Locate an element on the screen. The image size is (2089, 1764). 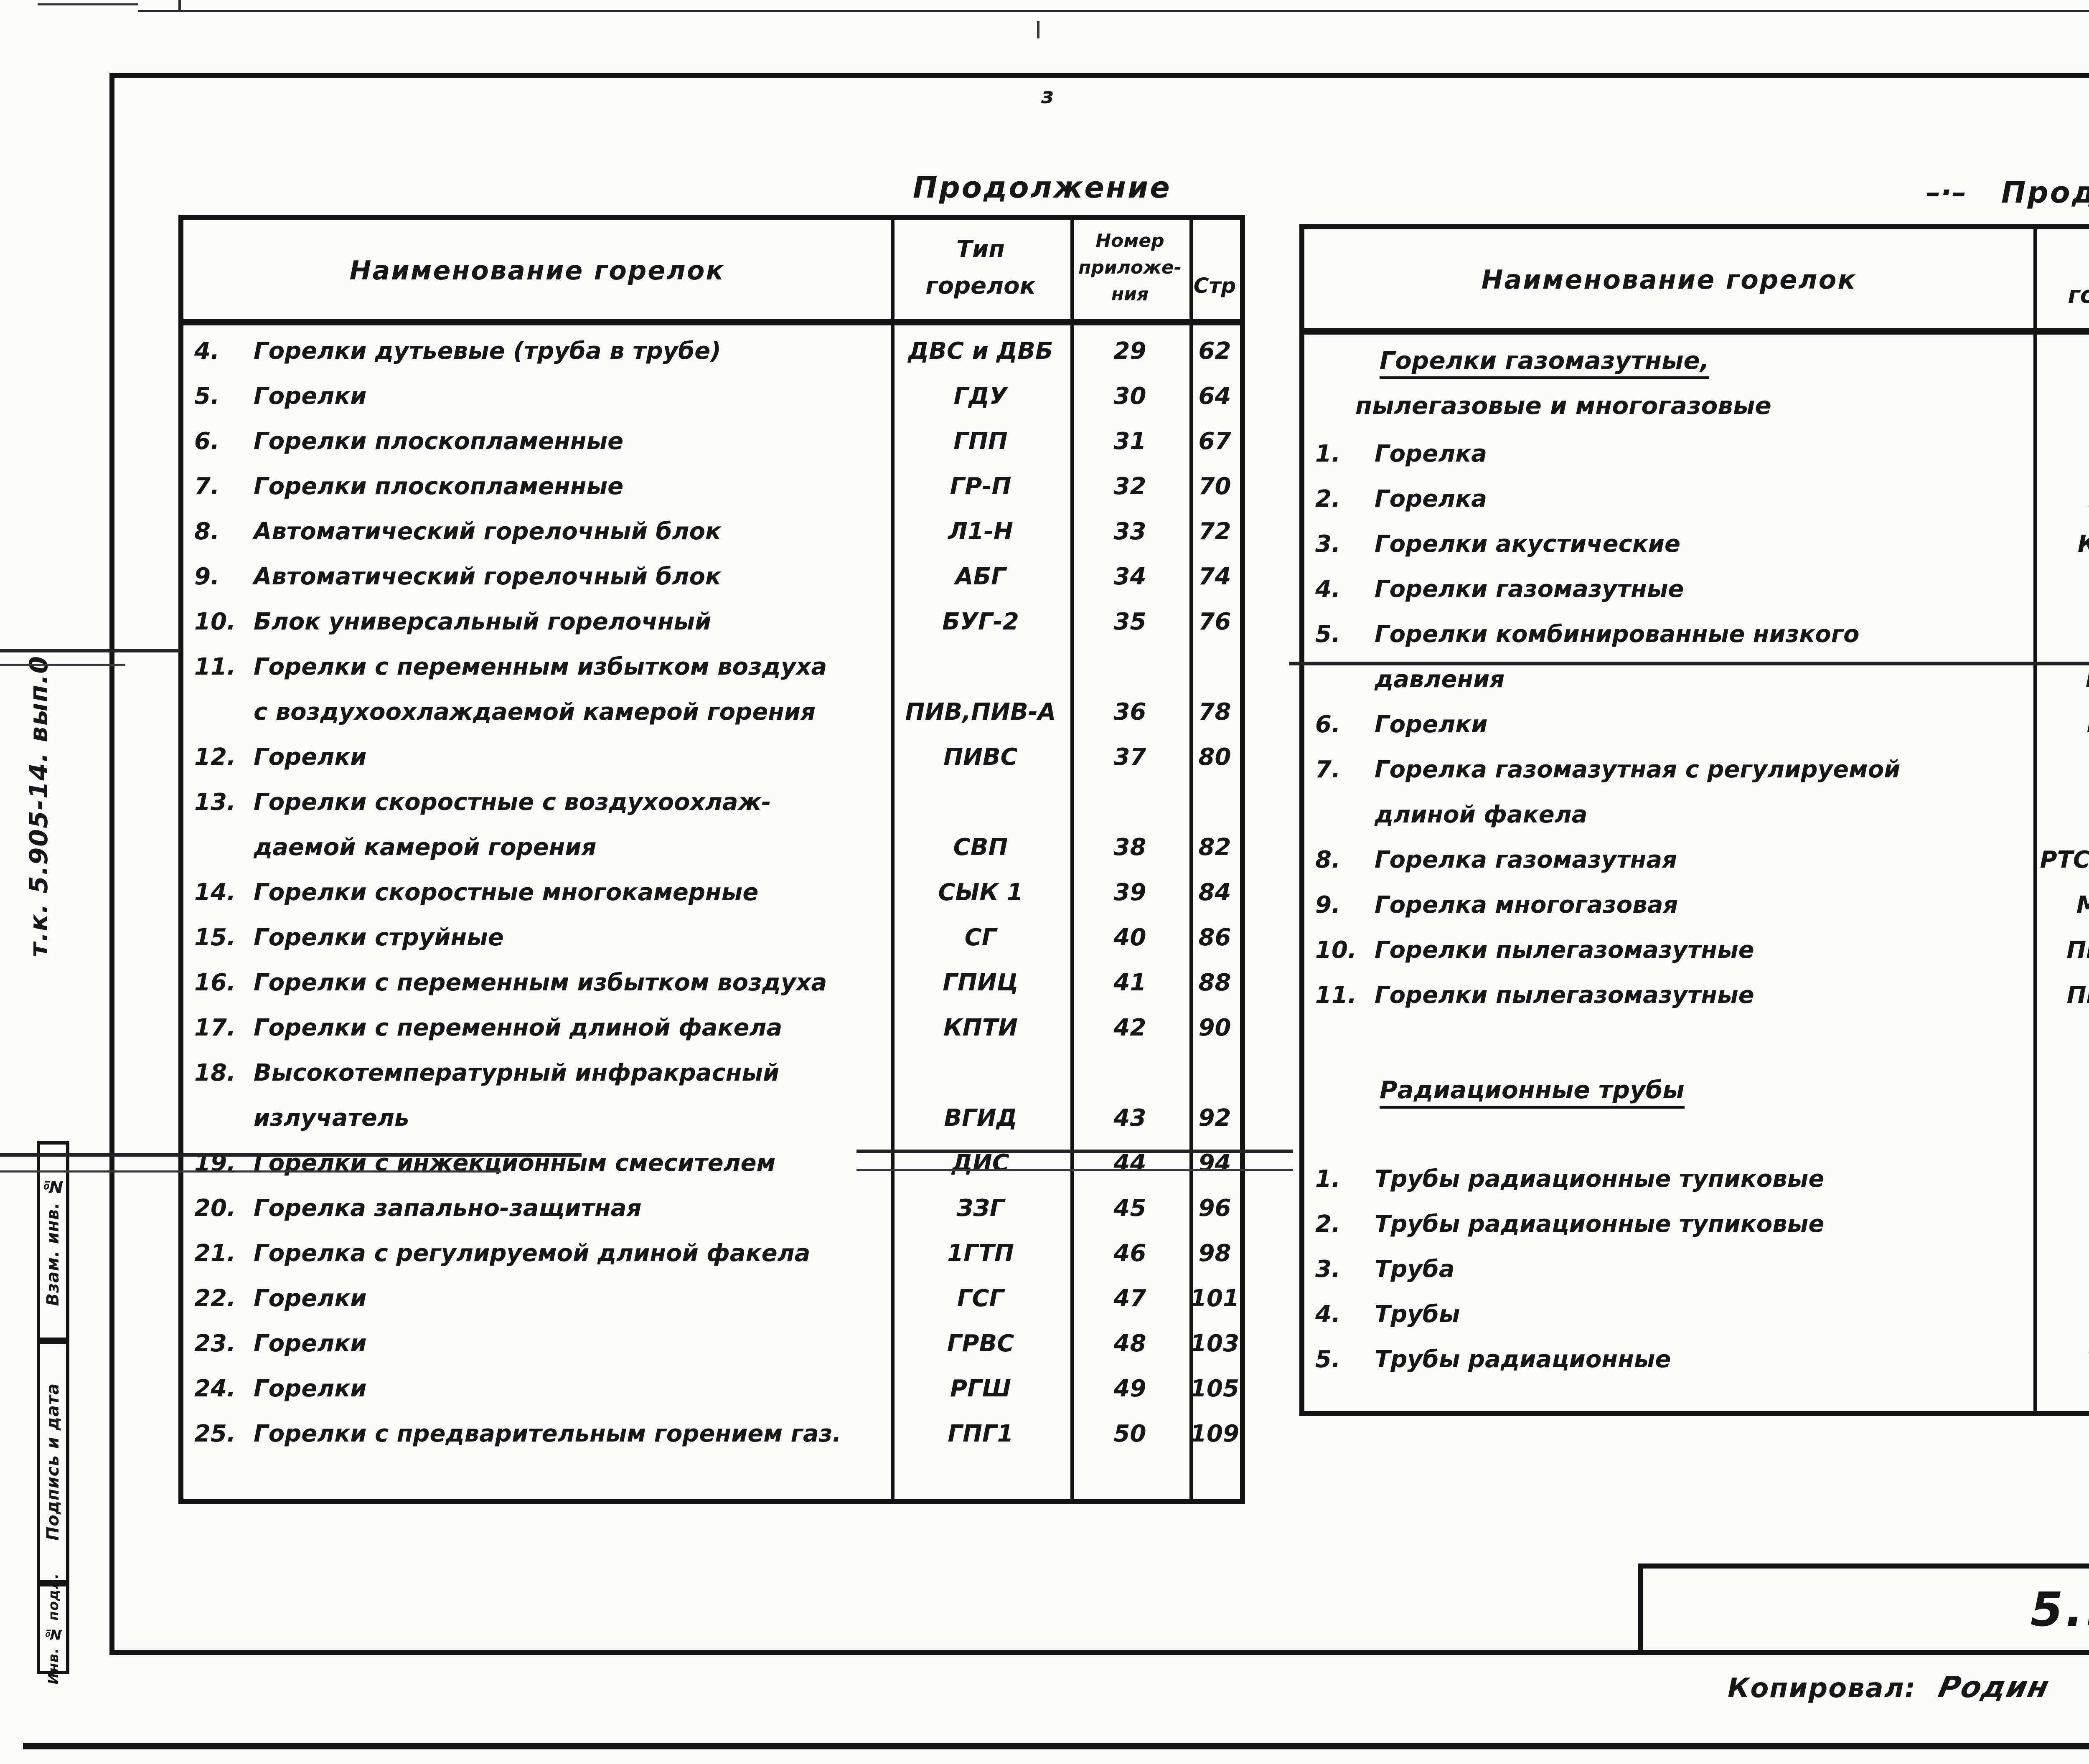
name-cell: 16. Горелки с переменным избытком воздуха is located at coordinates (537, 983).